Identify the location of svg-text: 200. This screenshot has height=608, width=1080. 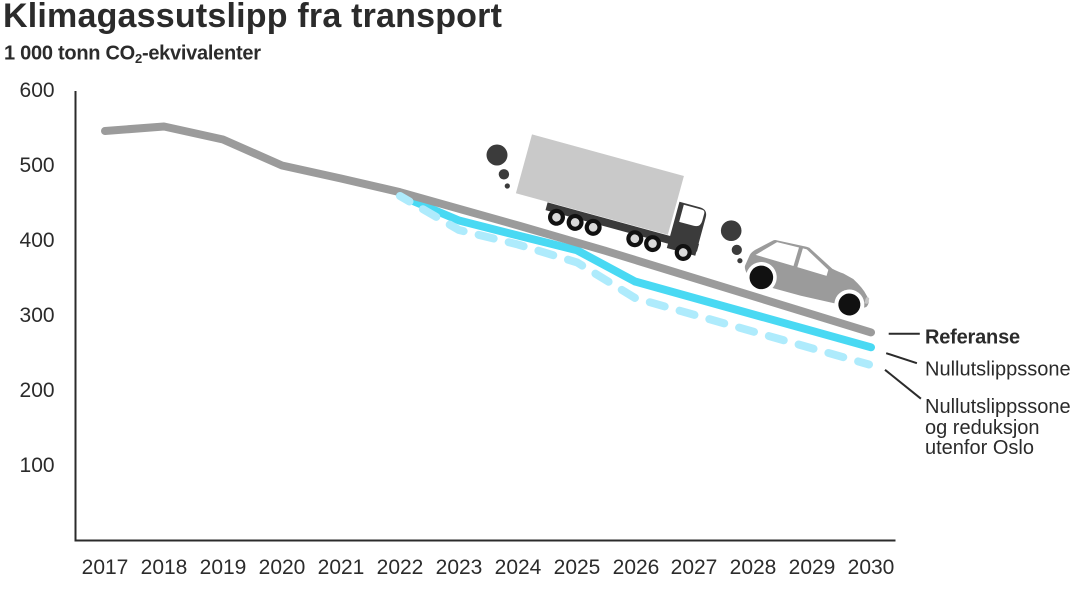
(37, 390).